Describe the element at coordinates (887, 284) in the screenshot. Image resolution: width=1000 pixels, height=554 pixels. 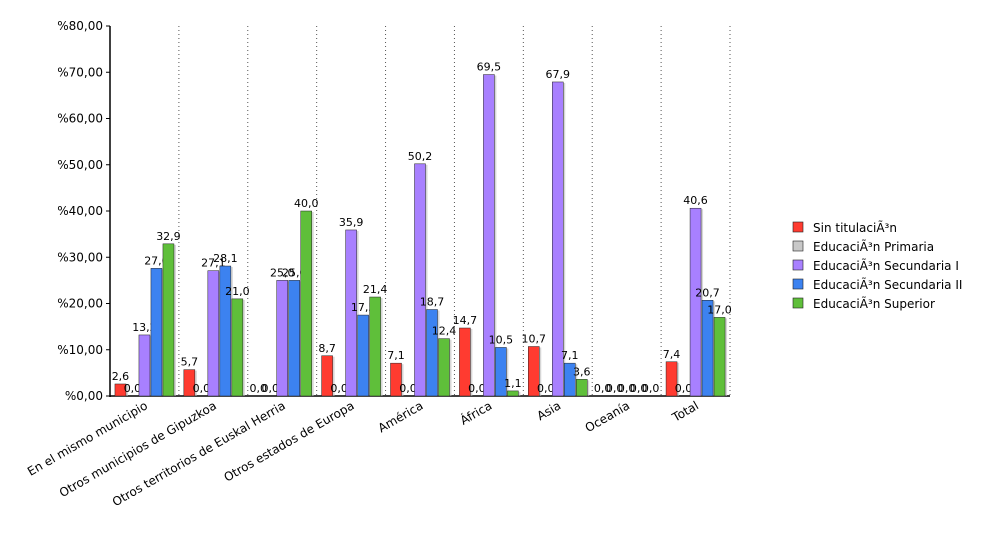
I see `legend-label: EducaciÃ³n Secundaria II` at that location.